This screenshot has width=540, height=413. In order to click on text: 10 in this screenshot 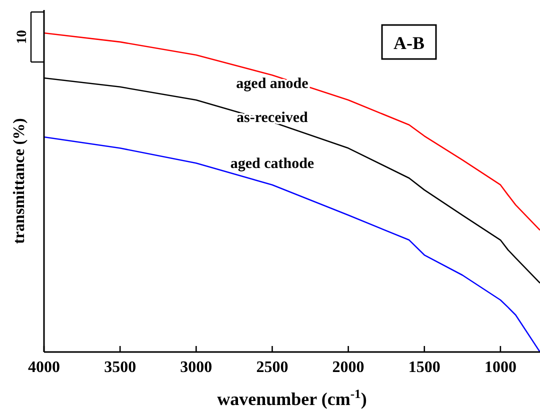, I will do `click(22, 37)`.